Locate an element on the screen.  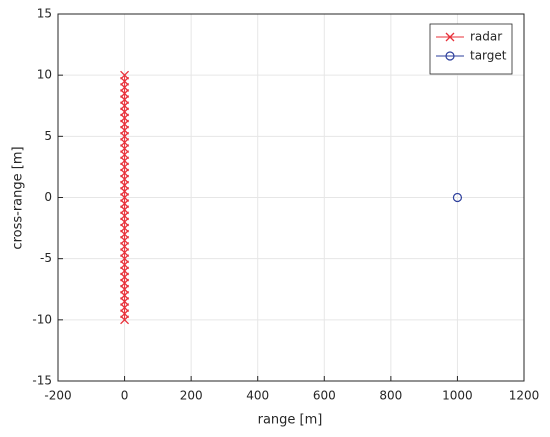
legend-label: target is located at coordinates (488, 56).